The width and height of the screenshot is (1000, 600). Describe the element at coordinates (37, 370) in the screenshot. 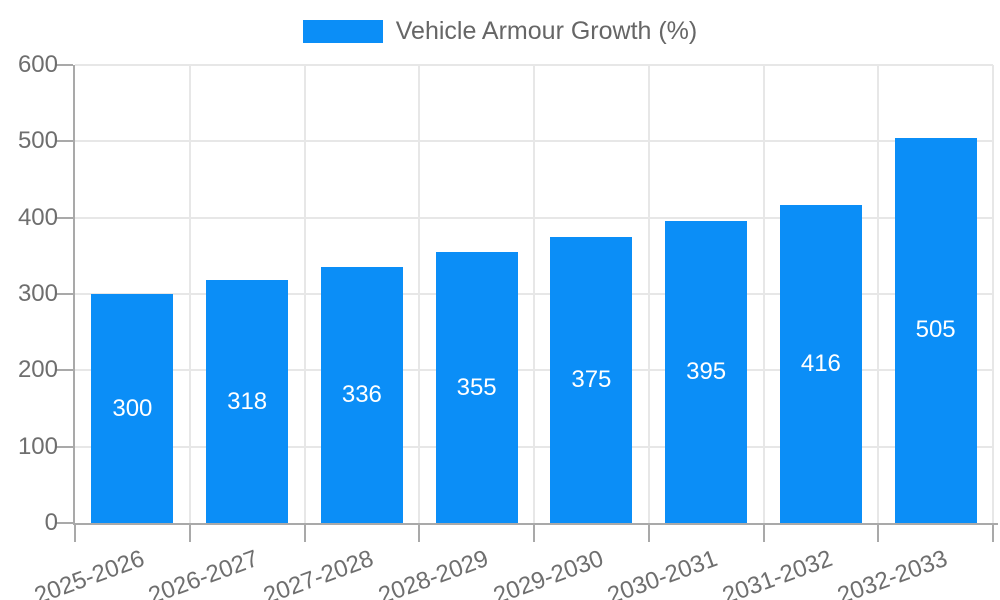

I see `y-tick-label: 200` at that location.